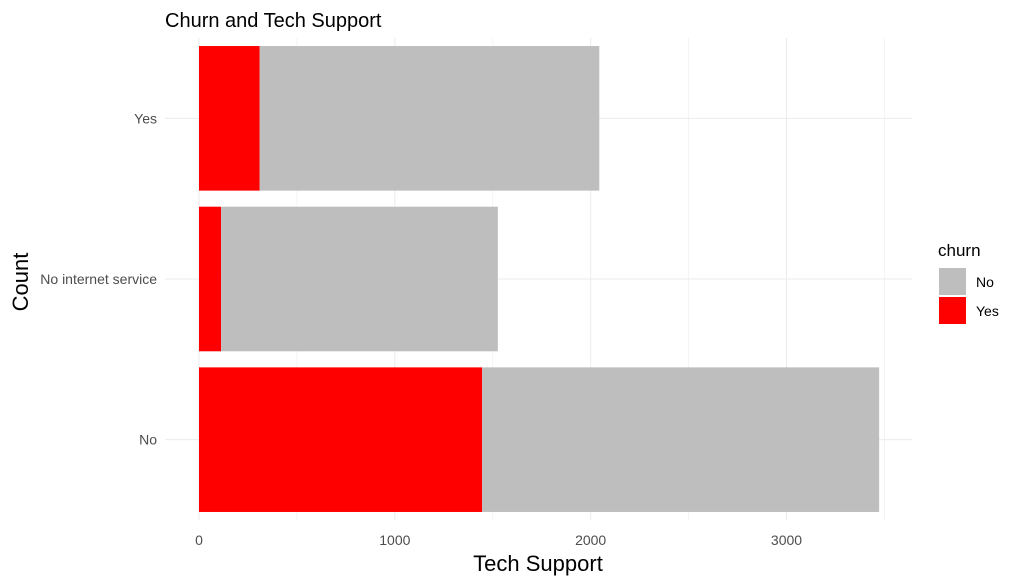 The height and width of the screenshot is (585, 1020). I want to click on y-tick-label: No, so click(148, 440).